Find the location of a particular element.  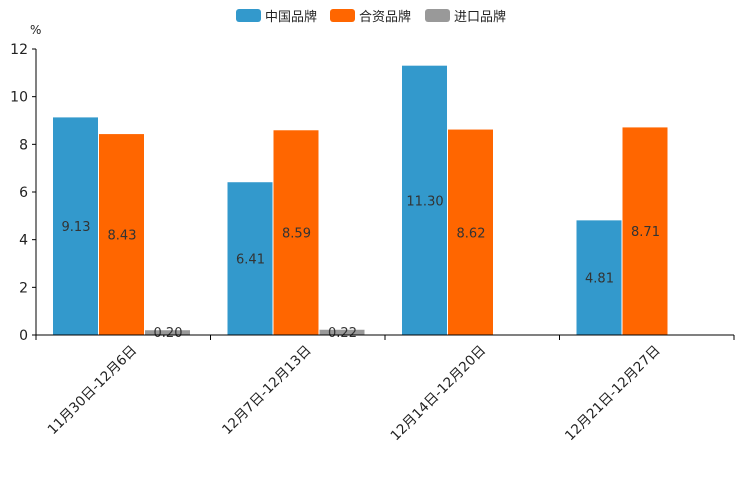

y-tick-label: 2 is located at coordinates (23, 288).